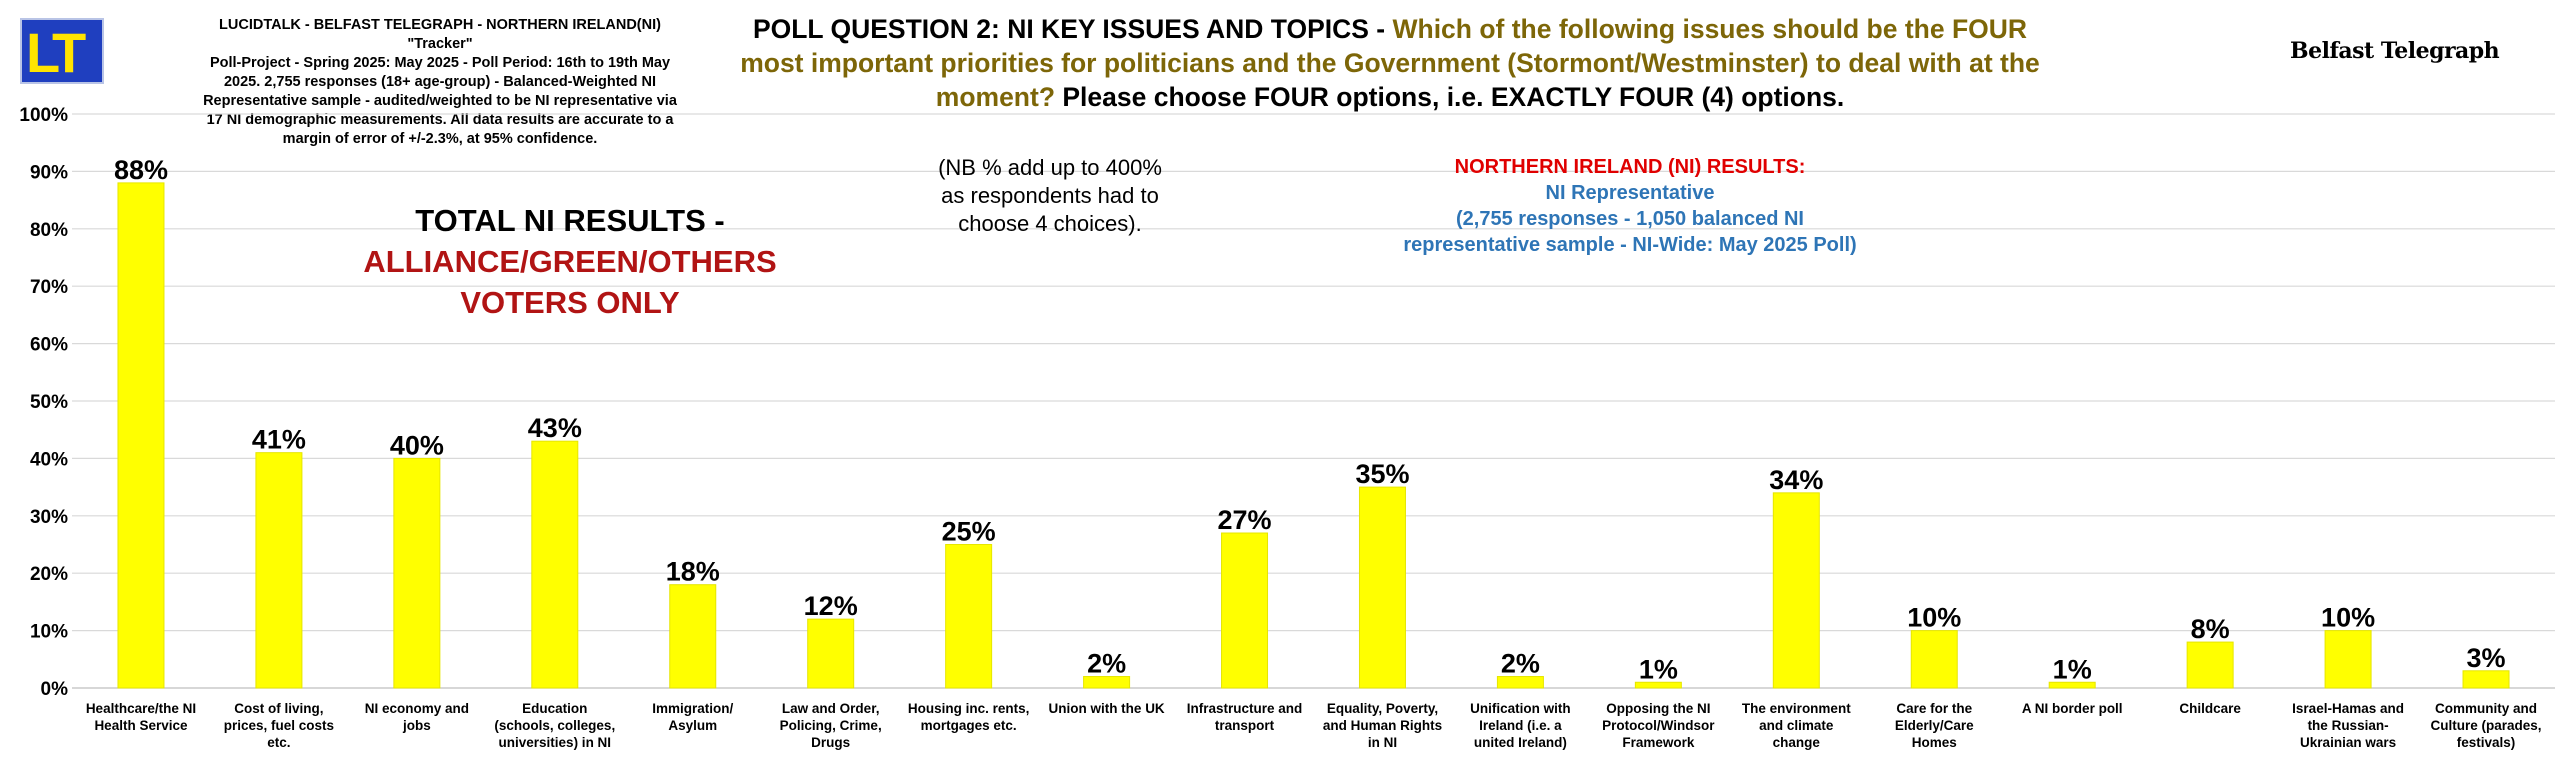 This screenshot has width=2560, height=765. Describe the element at coordinates (555, 742) in the screenshot. I see `x-tick-label-line: universities) in NI` at that location.